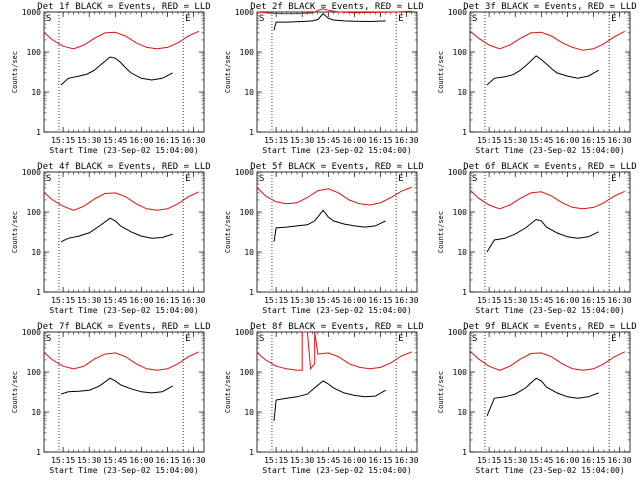 The height and width of the screenshot is (480, 640). I want to click on chart-title: Det 1f BLACK = Events, RED = LLD, so click(123, 7).